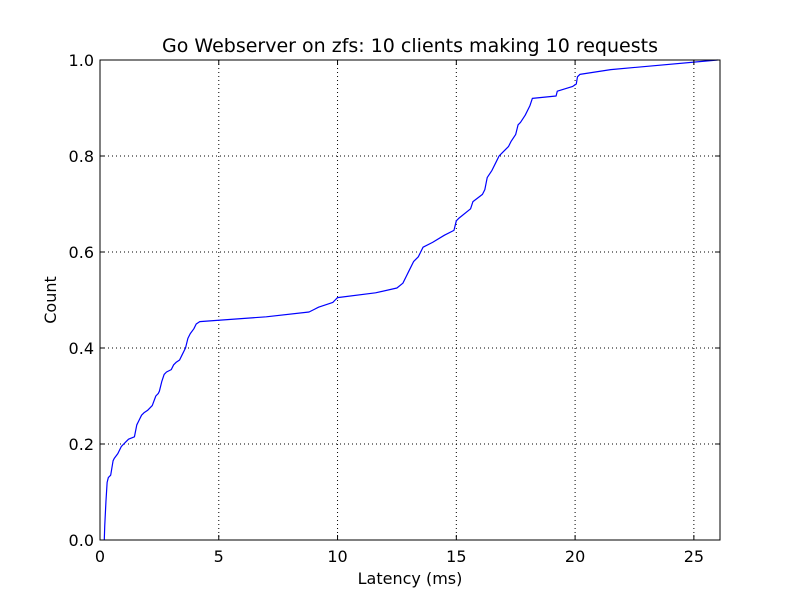  Describe the element at coordinates (81, 252) in the screenshot. I see `y-tick-label: 0.6` at that location.